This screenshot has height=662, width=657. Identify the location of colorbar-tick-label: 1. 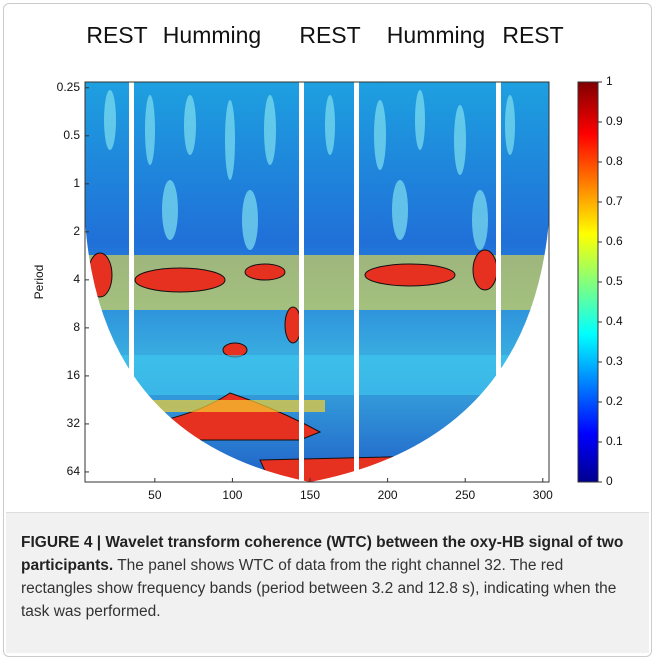
(609, 81).